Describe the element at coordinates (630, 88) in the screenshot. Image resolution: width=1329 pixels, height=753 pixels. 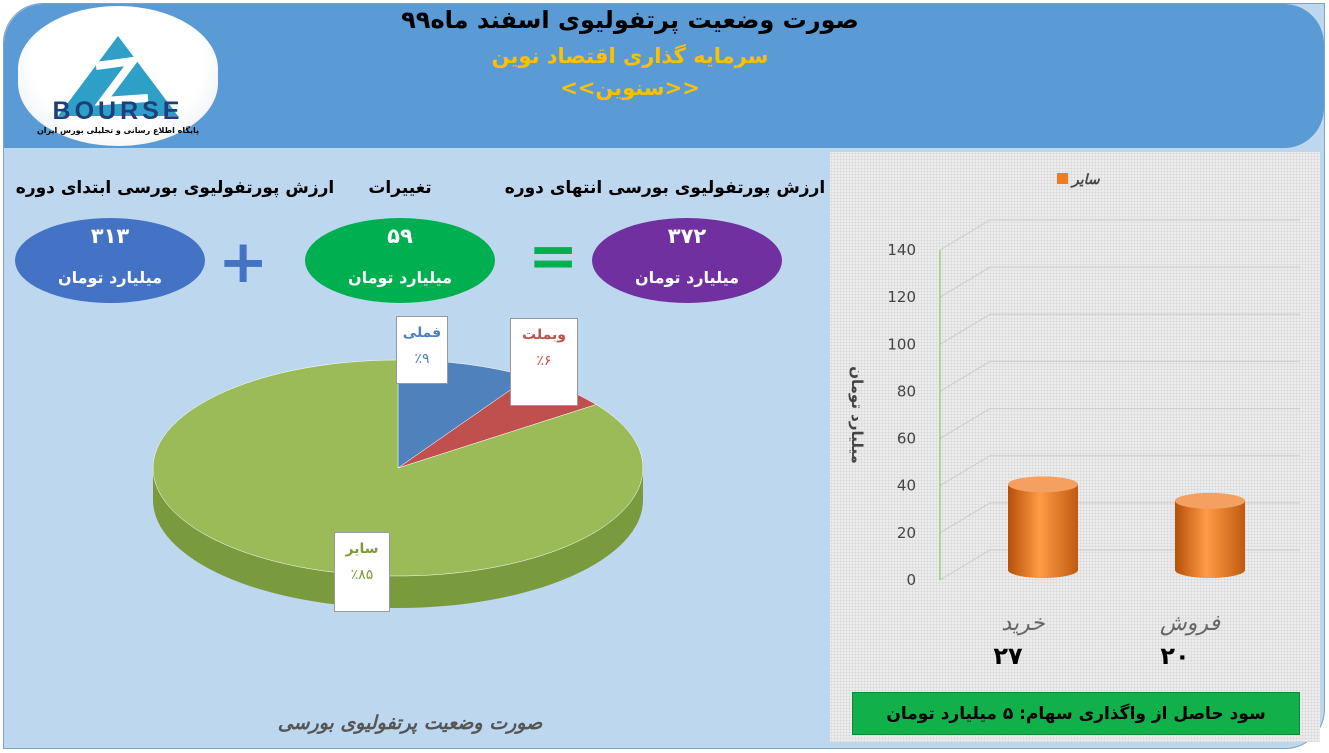
I see `symbol: <<سنوین>>` at that location.